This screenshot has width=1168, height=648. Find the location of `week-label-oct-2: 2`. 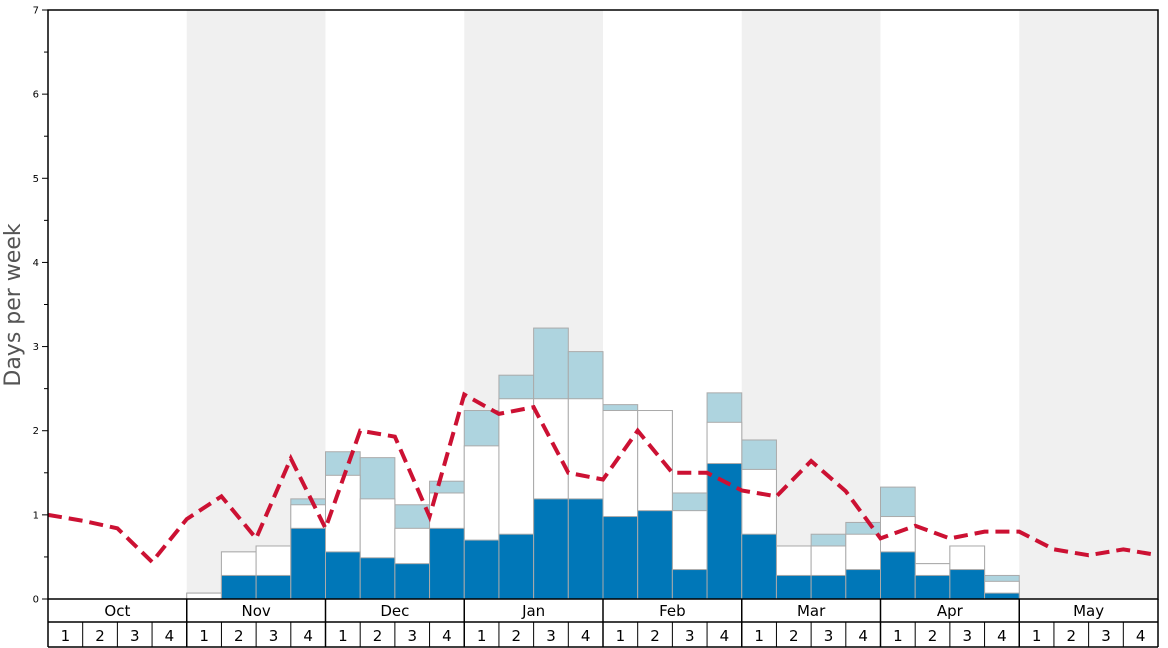

week-label-oct-2: 2 is located at coordinates (100, 636).